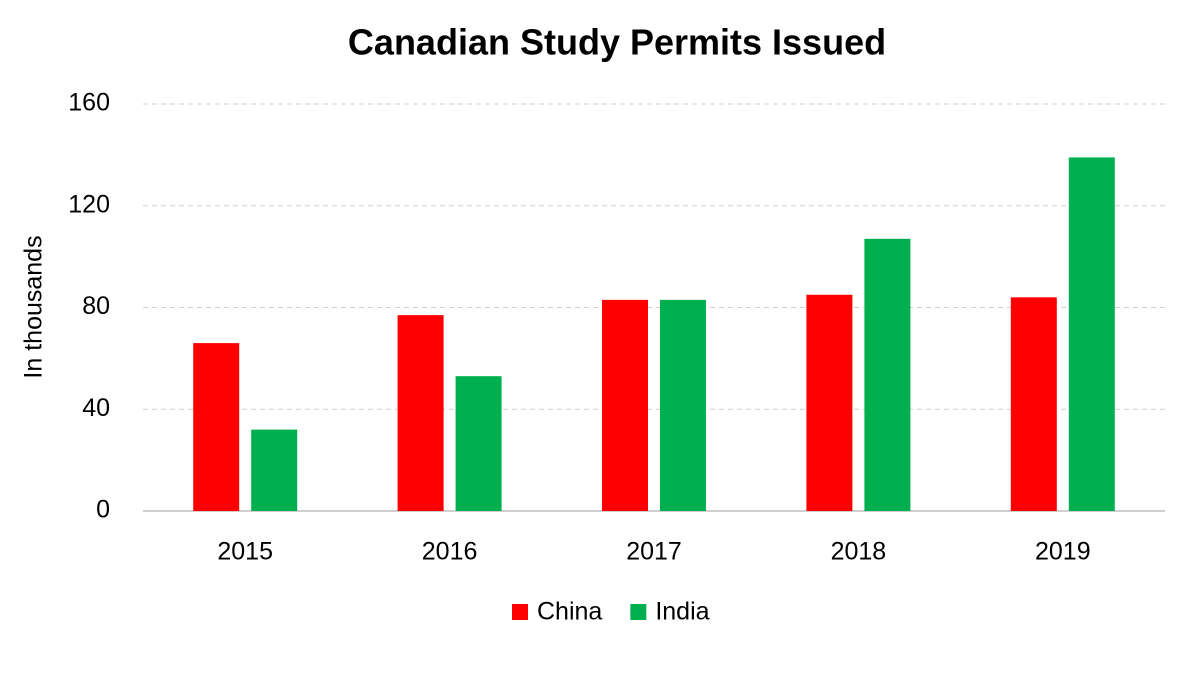  I want to click on legend-label: India, so click(682, 612).